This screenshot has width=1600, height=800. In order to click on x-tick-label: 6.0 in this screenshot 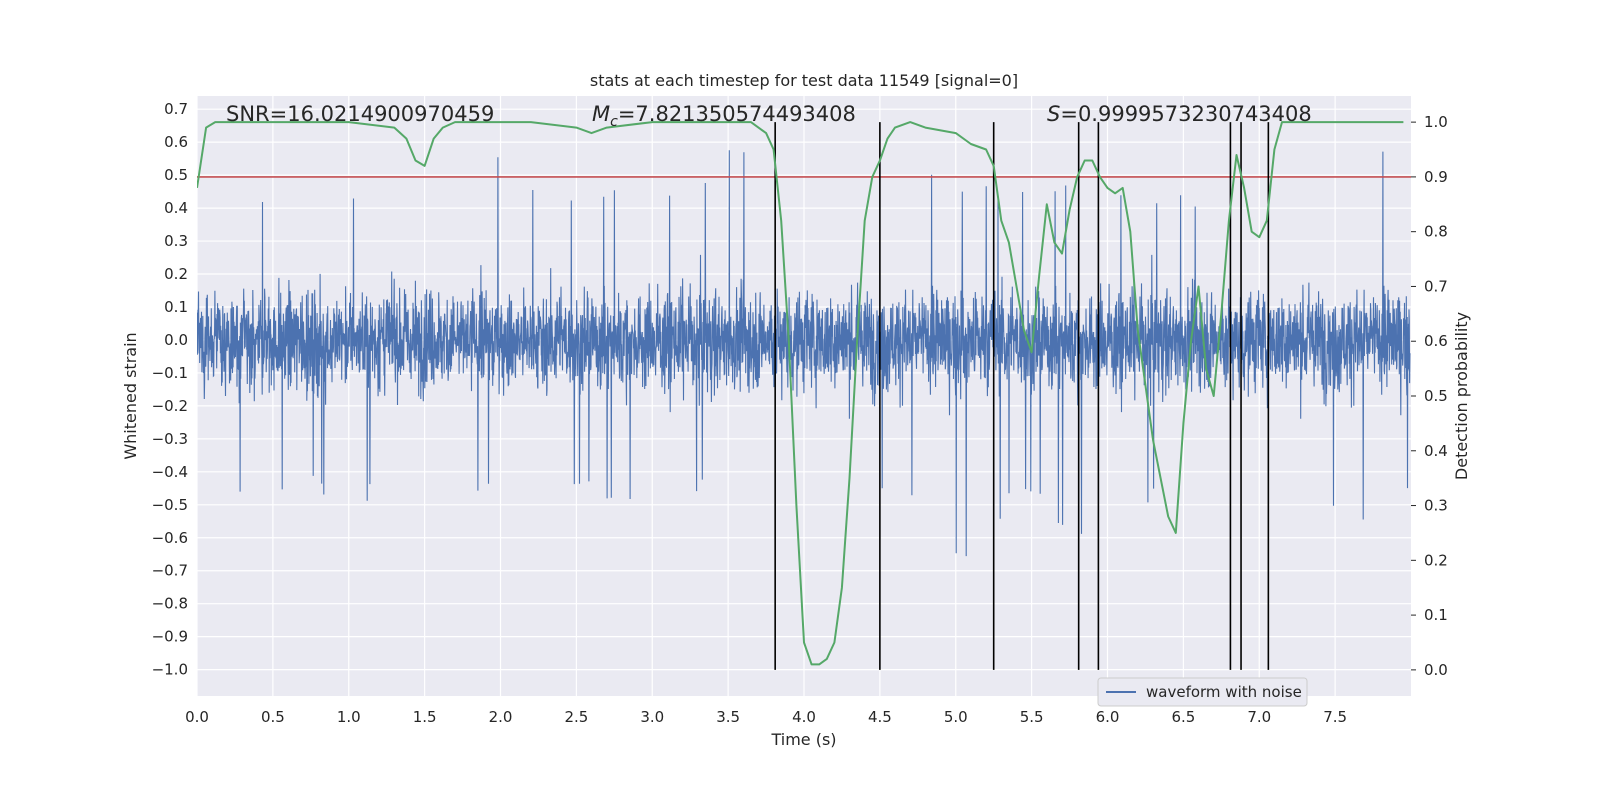, I will do `click(1108, 717)`.